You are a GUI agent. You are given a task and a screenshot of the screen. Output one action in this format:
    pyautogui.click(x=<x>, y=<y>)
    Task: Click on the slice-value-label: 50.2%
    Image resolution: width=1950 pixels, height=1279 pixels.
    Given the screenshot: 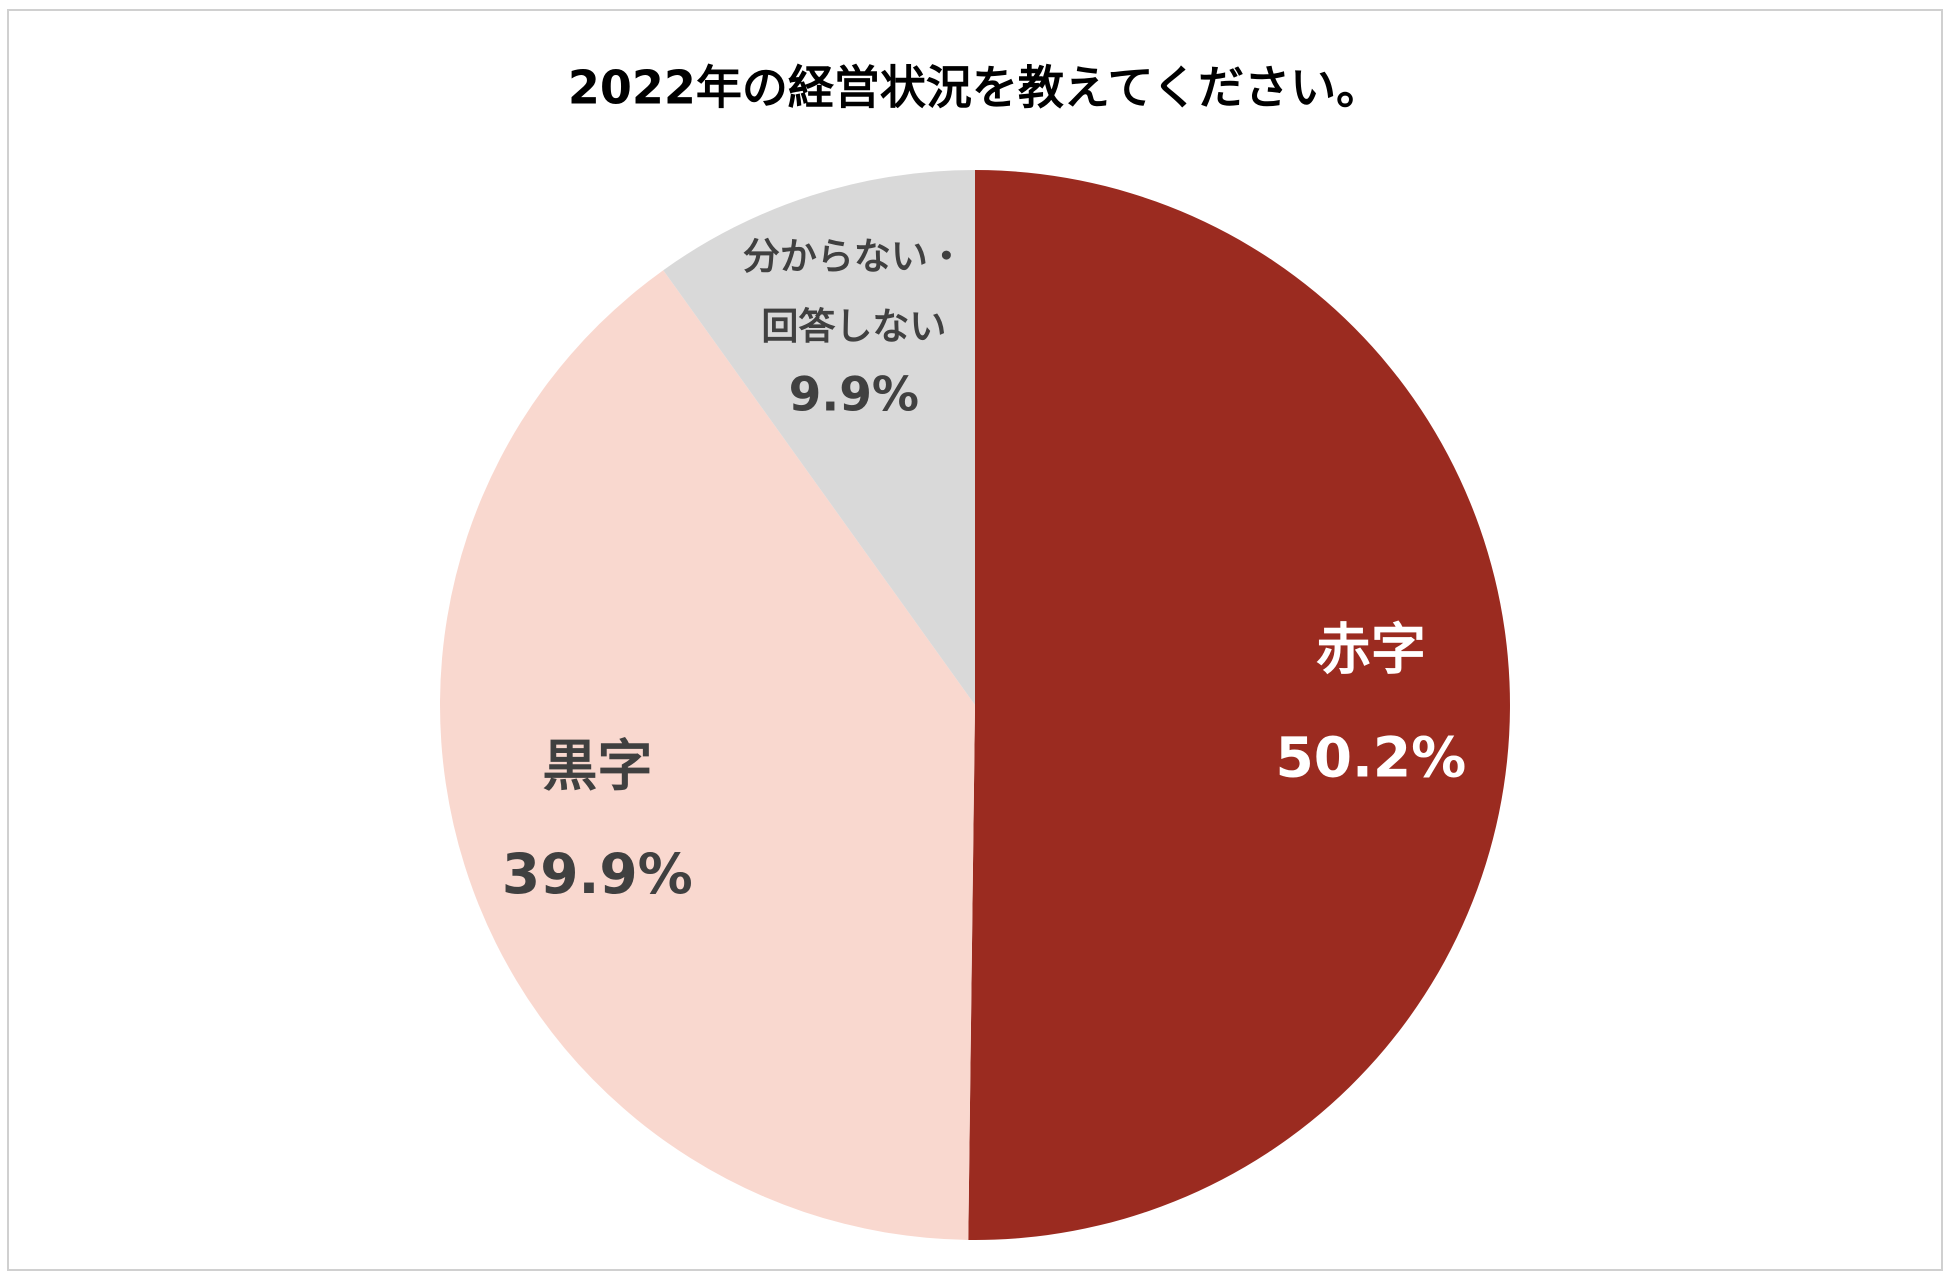 What is the action you would take?
    pyautogui.click(x=1370, y=758)
    